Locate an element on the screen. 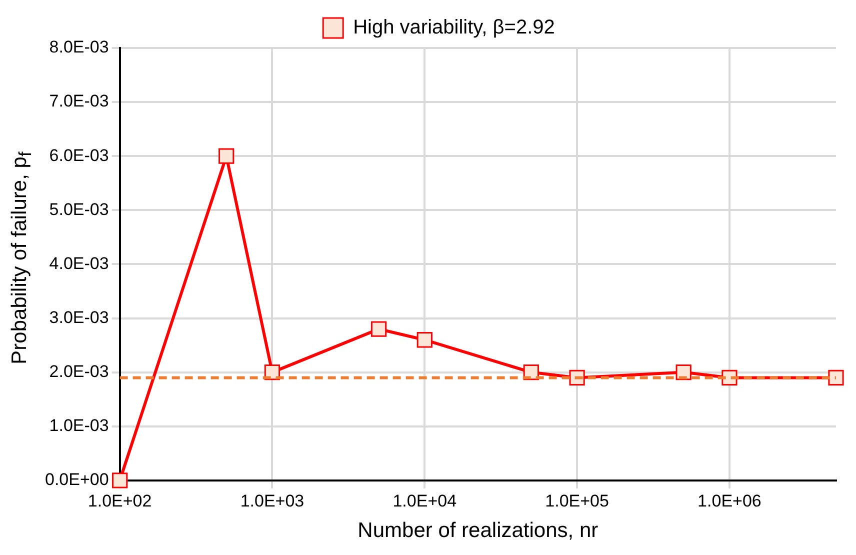 This screenshot has height=555, width=856. y-tick-label: 7.0E-03 is located at coordinates (79, 101).